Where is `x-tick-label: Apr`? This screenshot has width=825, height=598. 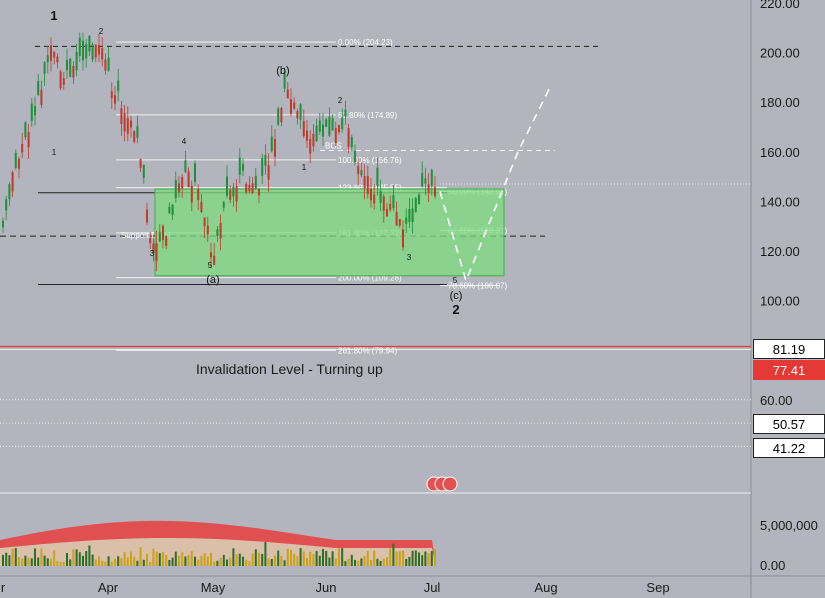
x-tick-label: Apr is located at coordinates (108, 587).